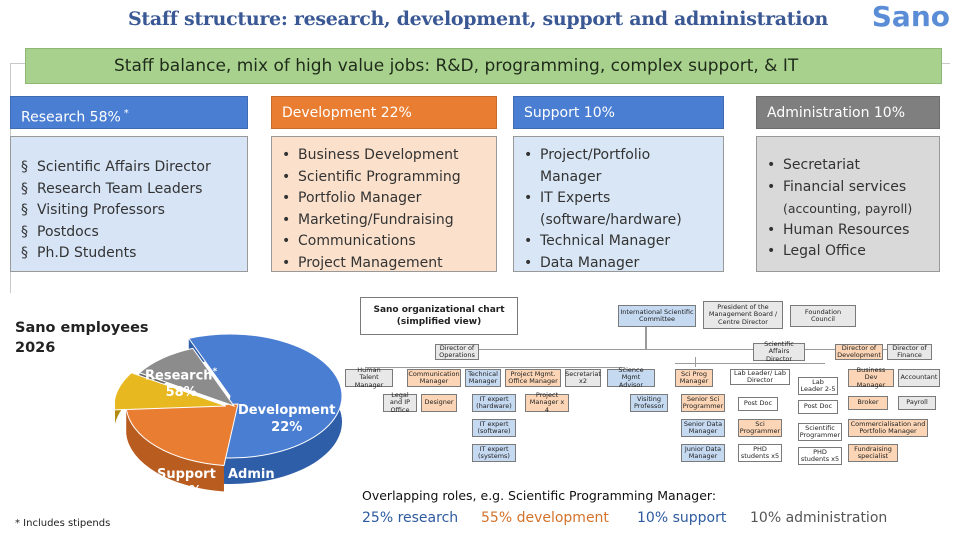 This screenshot has height=540, width=960. Describe the element at coordinates (657, 316) in the screenshot. I see `org-box-isc: International Scientific Committee` at that location.